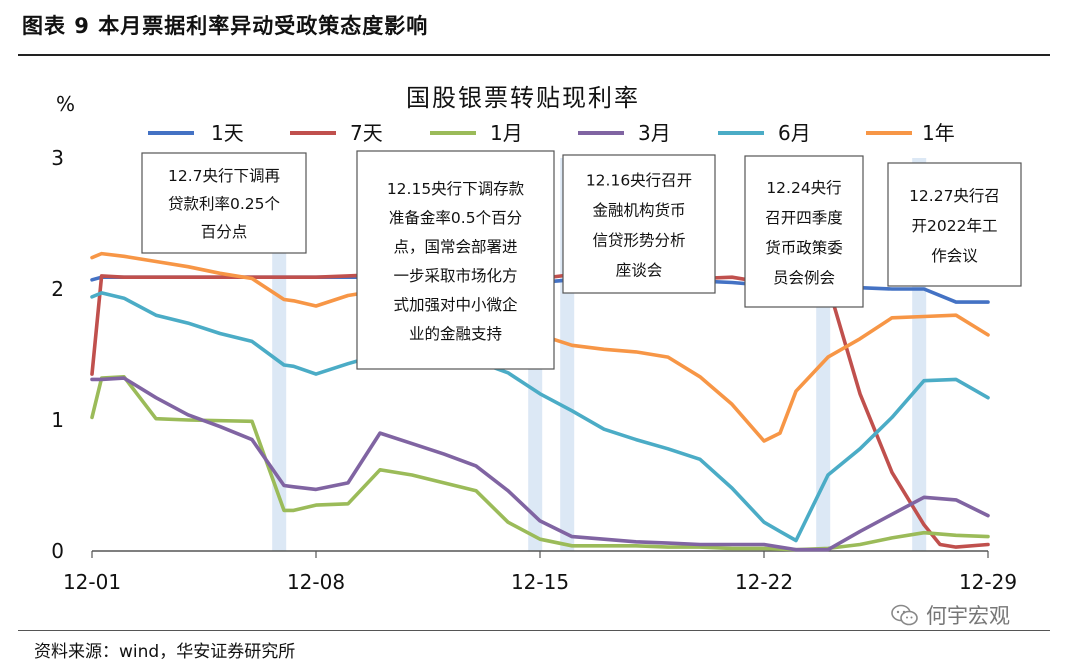  I want to click on watermark-text: 何宇宏观, so click(968, 616).